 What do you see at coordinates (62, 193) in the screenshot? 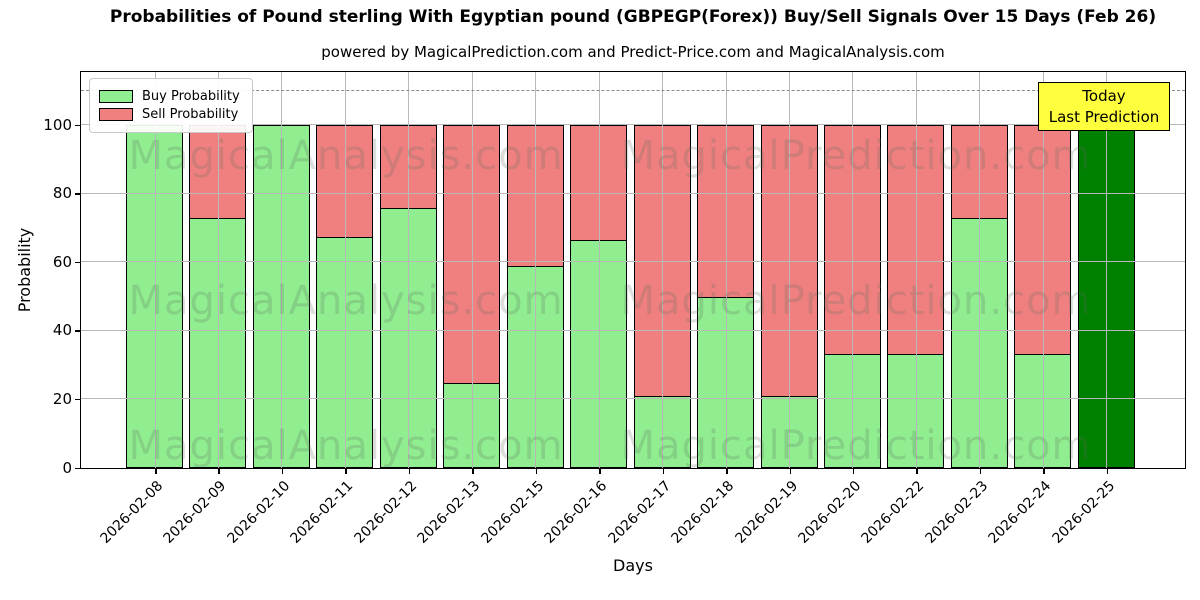
I see `y-tick-label: 80` at bounding box center [62, 193].